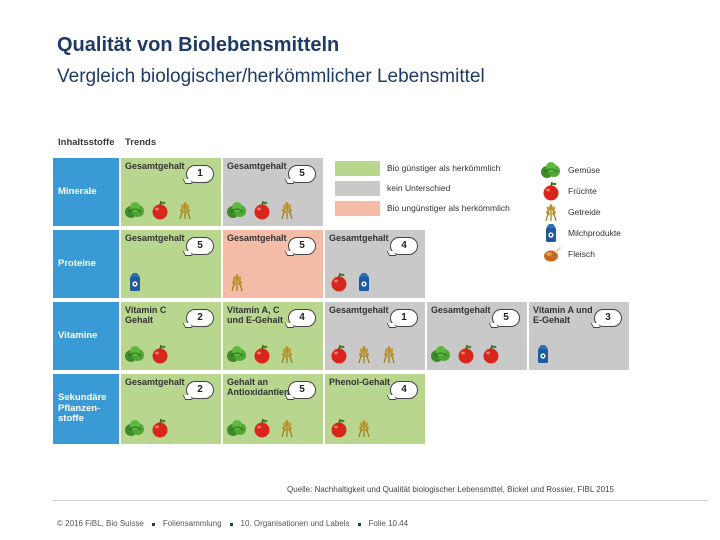 The width and height of the screenshot is (720, 540). I want to click on row-label-proteins: Proteine, so click(86, 264).